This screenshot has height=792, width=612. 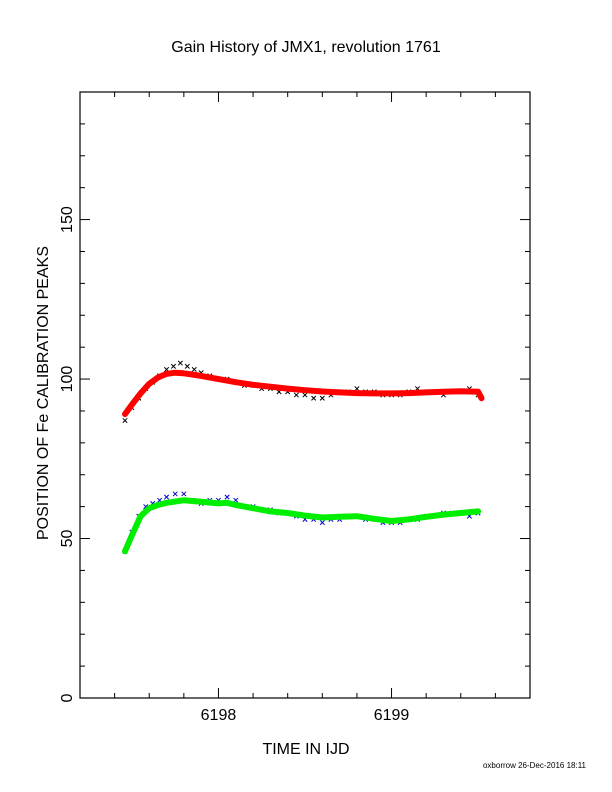 I want to click on y-tick-label: 50, so click(x=67, y=539).